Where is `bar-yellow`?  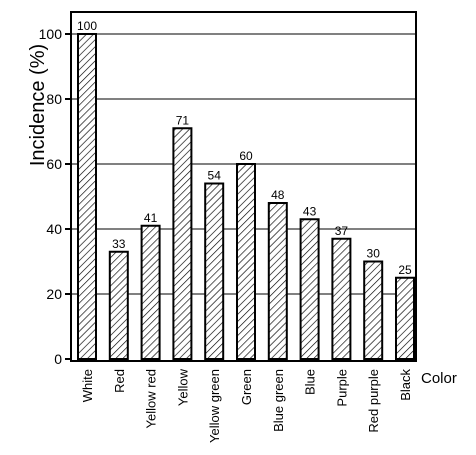 bar-yellow is located at coordinates (182, 243).